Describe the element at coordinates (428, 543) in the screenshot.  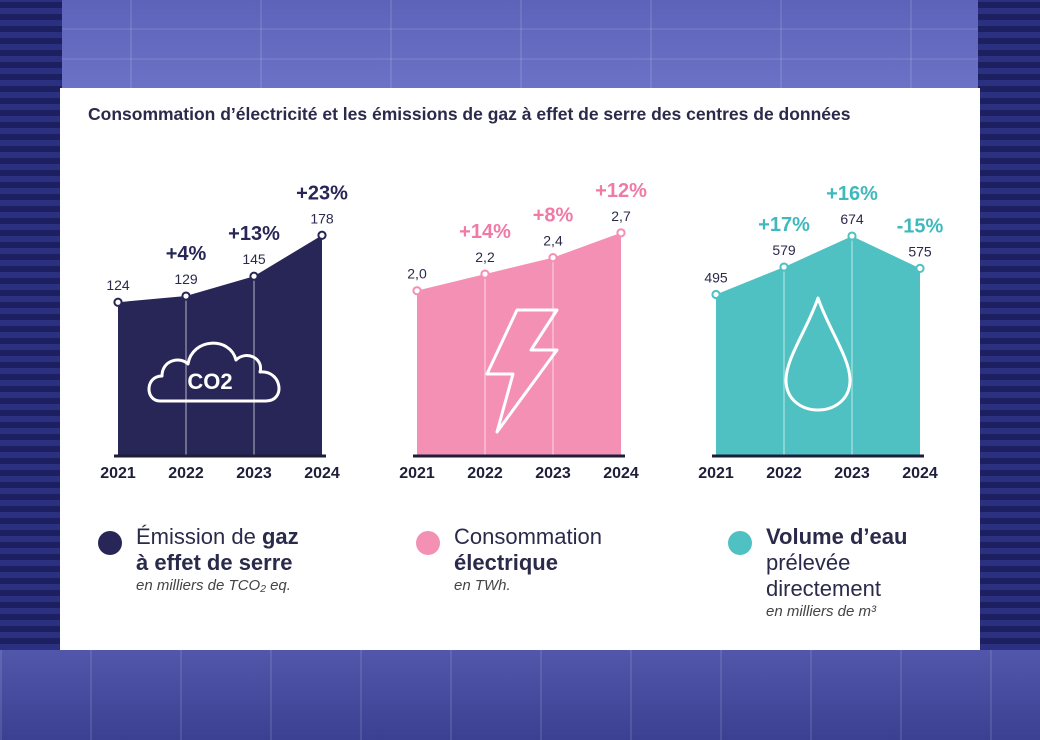
I see `legend-dot-electricity` at that location.